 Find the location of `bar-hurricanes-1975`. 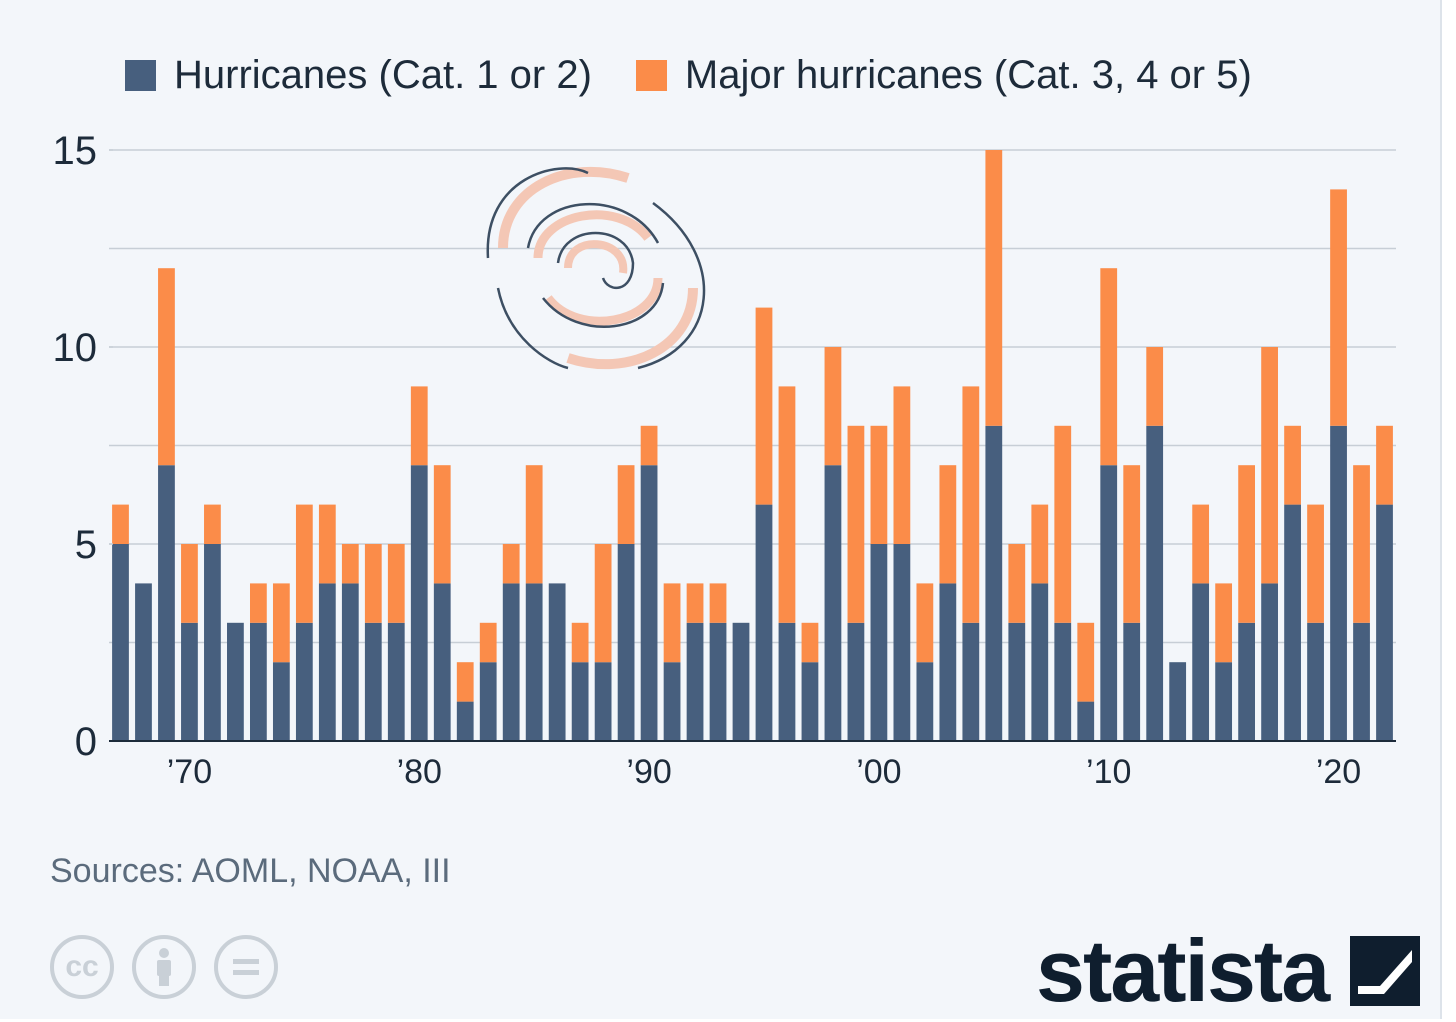

bar-hurricanes-1975 is located at coordinates (304, 681).